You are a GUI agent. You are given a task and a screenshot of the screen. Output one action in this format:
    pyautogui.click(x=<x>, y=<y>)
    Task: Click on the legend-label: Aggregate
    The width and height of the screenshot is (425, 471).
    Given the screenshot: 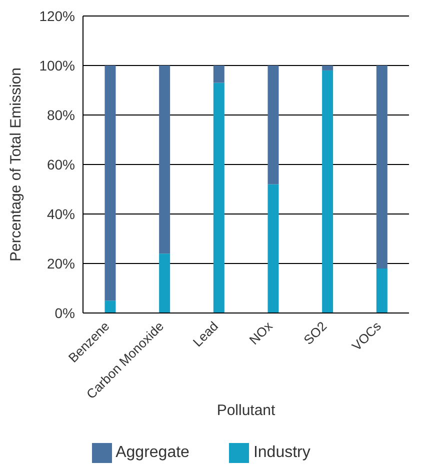 What is the action you would take?
    pyautogui.click(x=153, y=453)
    